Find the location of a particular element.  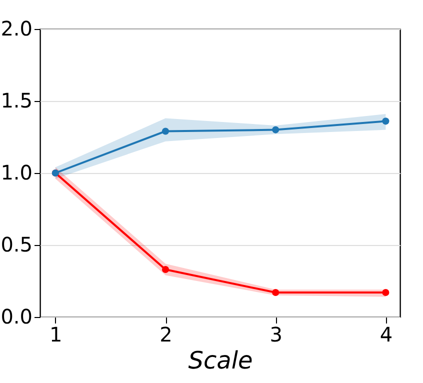

x-tick-label: 3 is located at coordinates (276, 334).